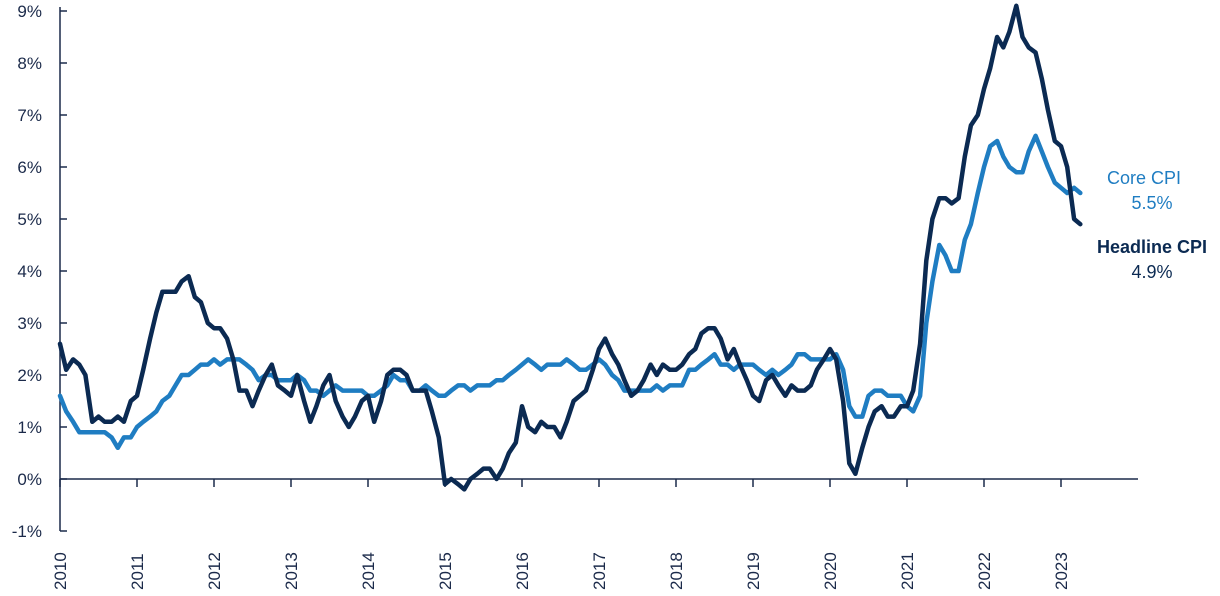  I want to click on y-axis-ticks: 9% 8% 7% 6% 5% 4% 3% 2% 1% 0% -1%, so click(39, 271).